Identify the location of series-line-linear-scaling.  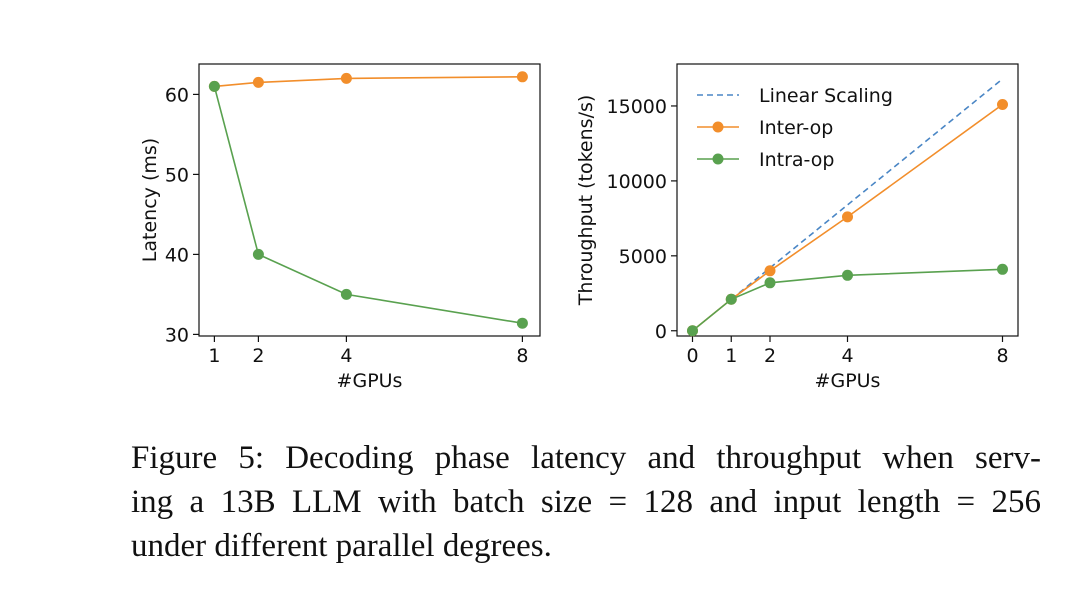
(867, 189).